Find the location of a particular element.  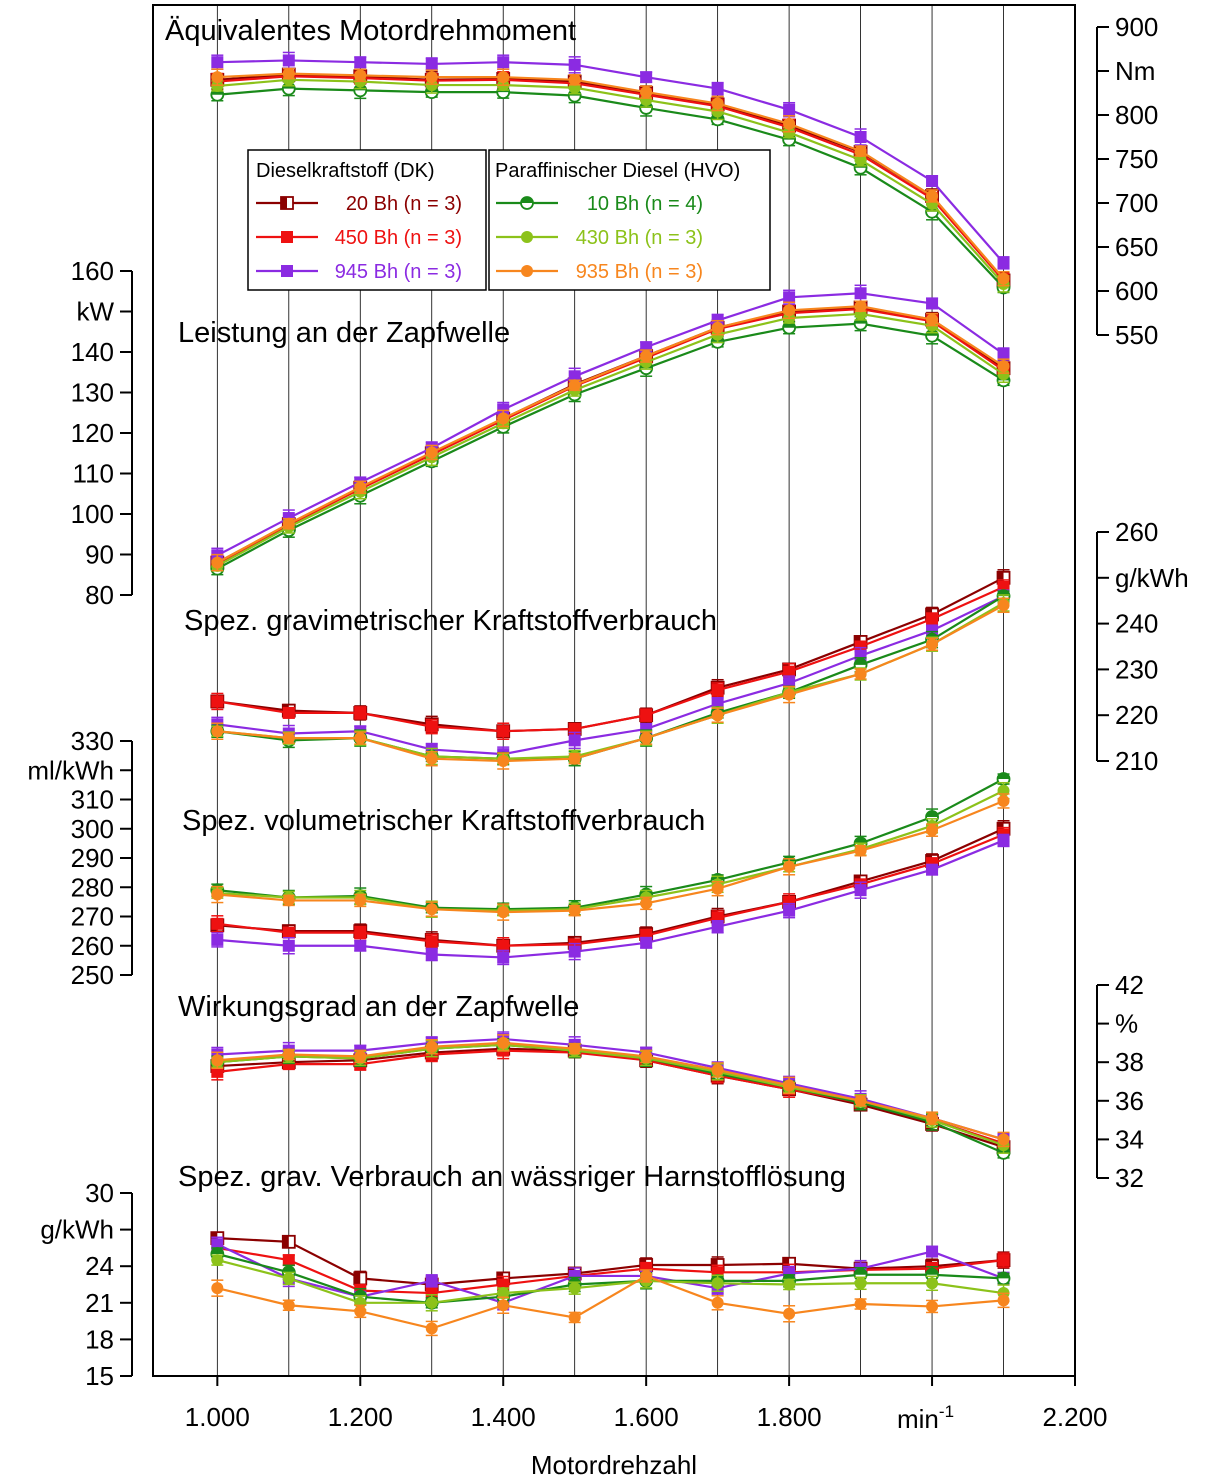

series-dk945 is located at coordinates (610, 899).